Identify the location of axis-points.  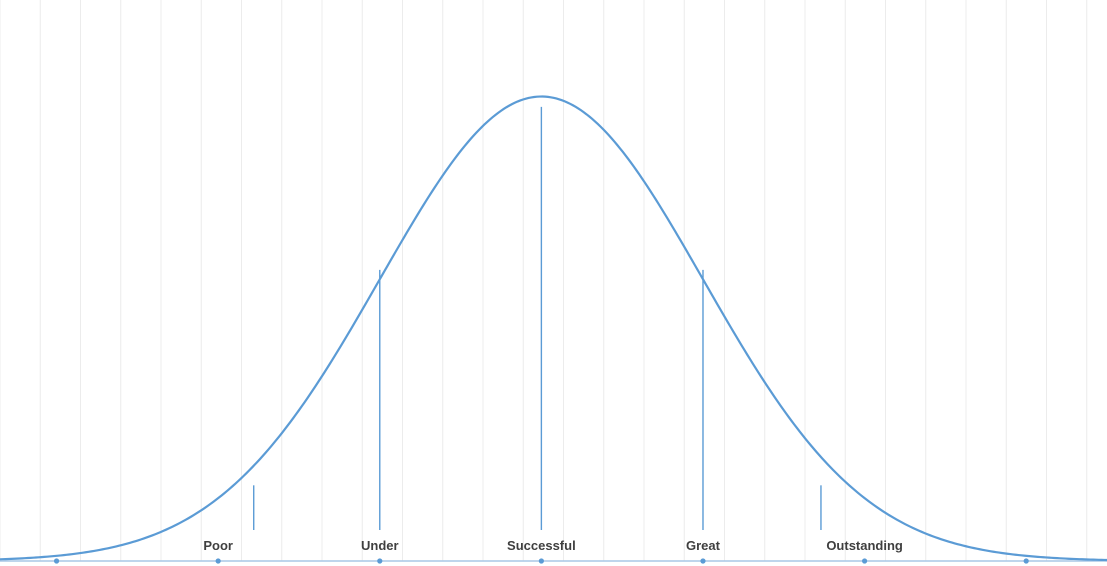
(541, 561).